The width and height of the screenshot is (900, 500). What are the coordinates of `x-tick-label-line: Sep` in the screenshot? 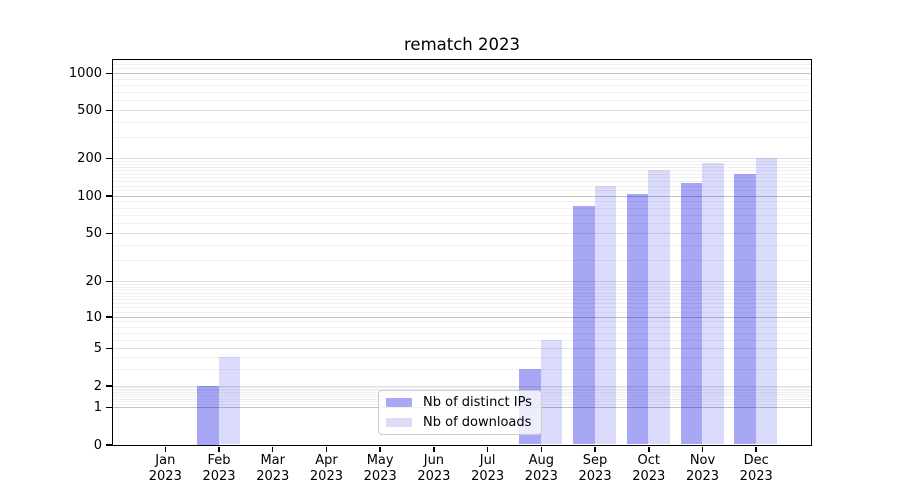 It's located at (595, 460).